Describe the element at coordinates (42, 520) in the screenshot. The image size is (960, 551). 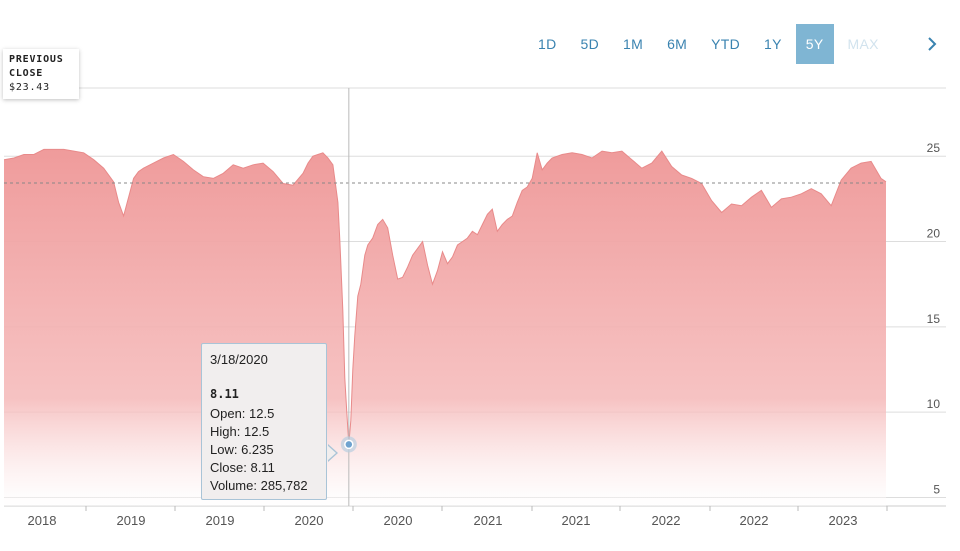
I see `x-tick-label: 2018` at that location.